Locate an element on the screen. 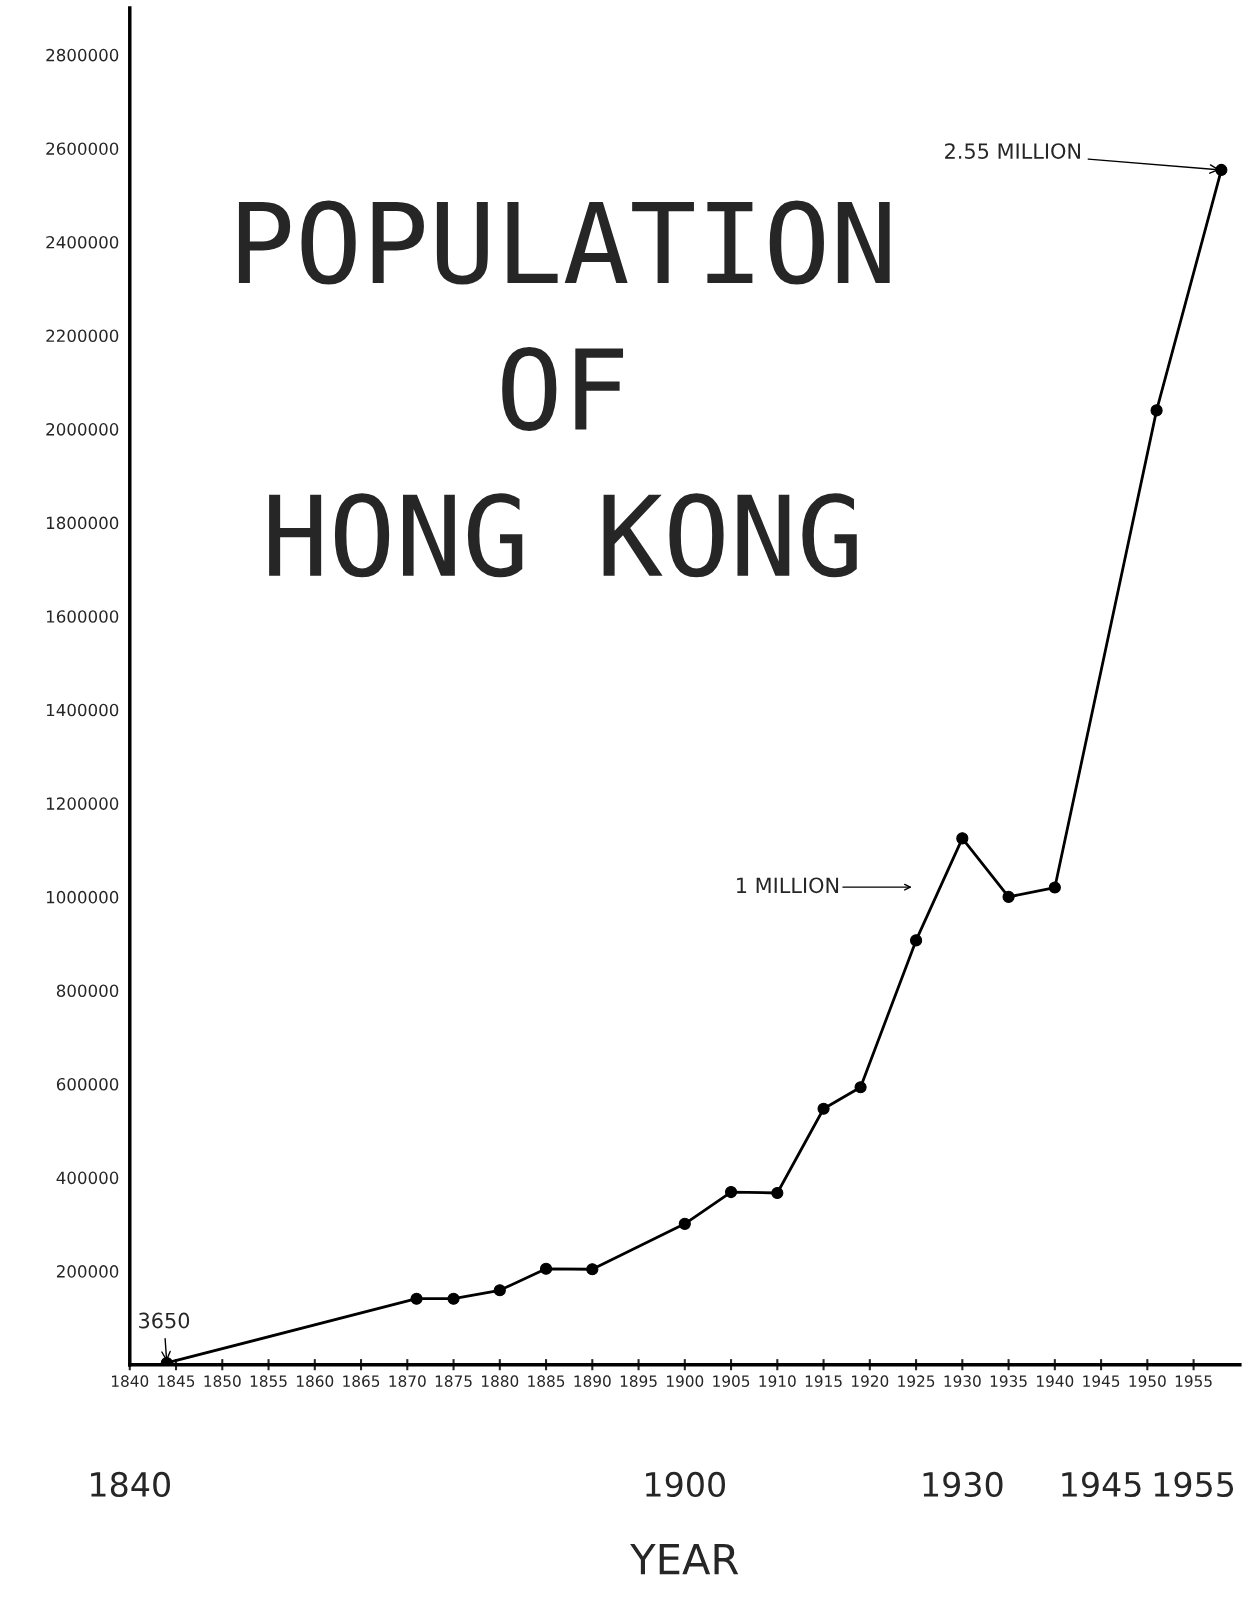 Image resolution: width=1260 pixels, height=1615 pixels. x-tick-label: 1920 is located at coordinates (870, 1381).